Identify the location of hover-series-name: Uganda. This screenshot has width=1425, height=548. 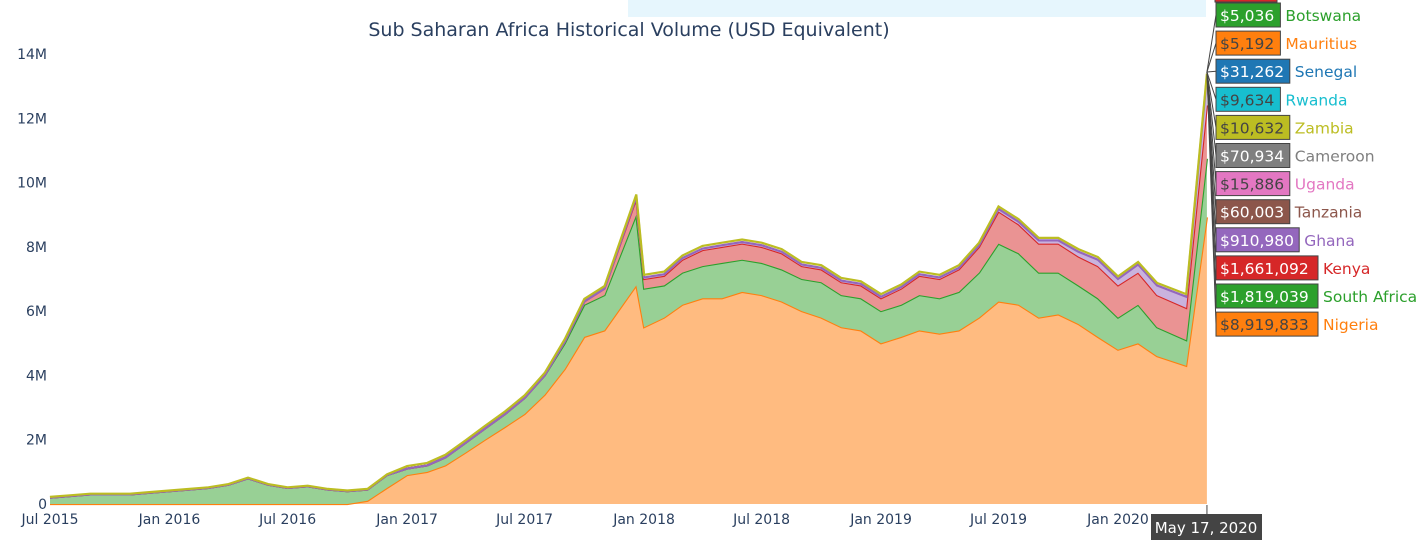
(1325, 185).